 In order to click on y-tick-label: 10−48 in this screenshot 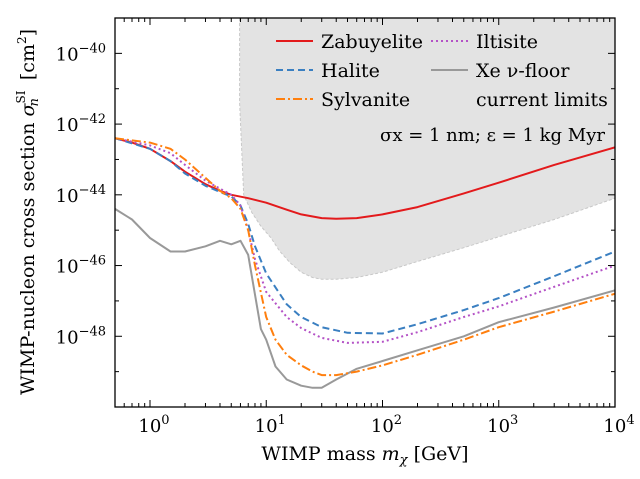, I will do `click(81, 336)`.